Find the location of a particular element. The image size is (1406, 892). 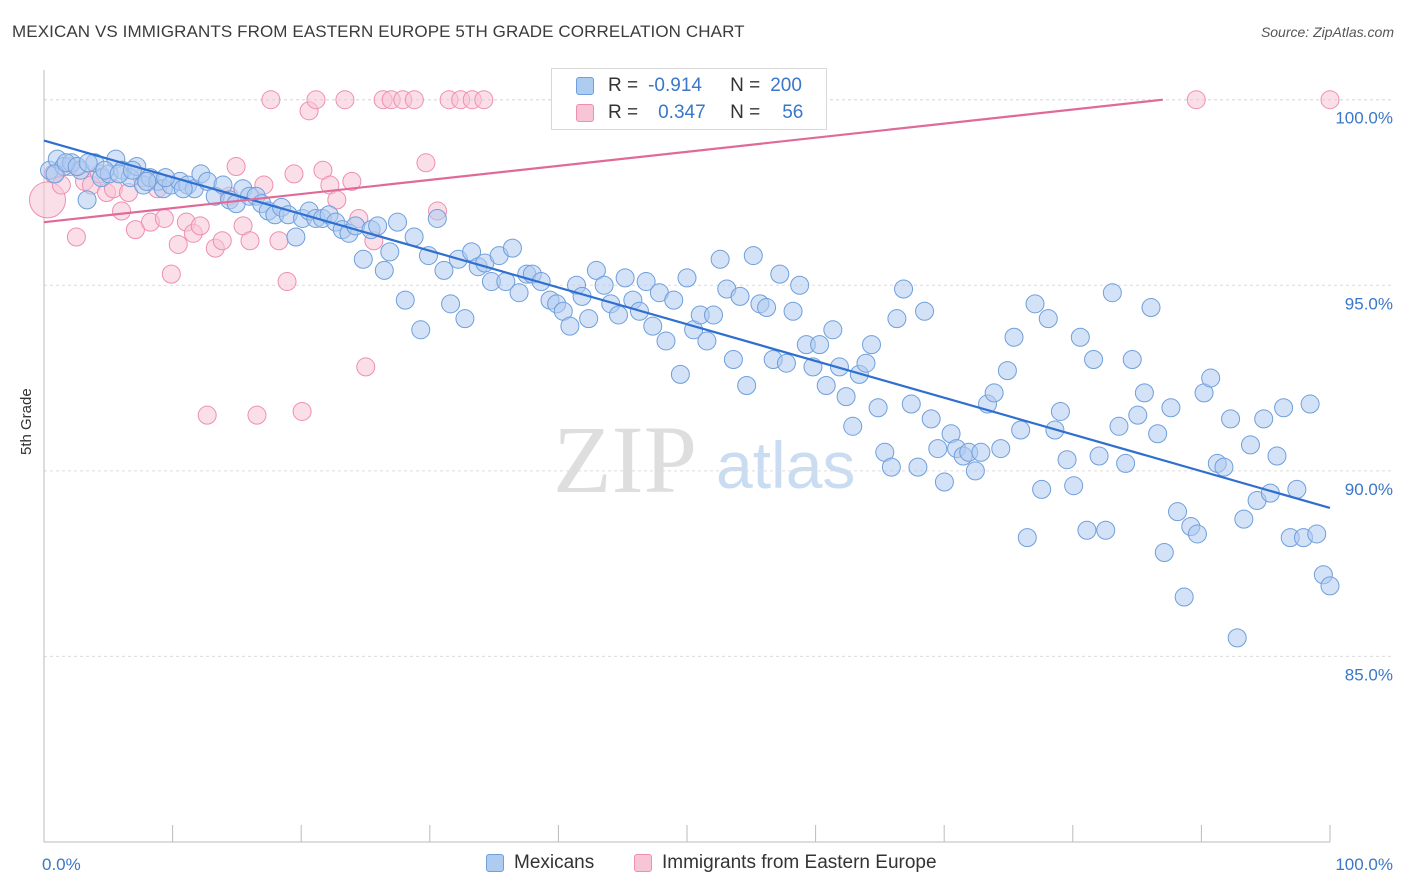

bottom-legend-mexicans: Mexicans is located at coordinates (540, 863).